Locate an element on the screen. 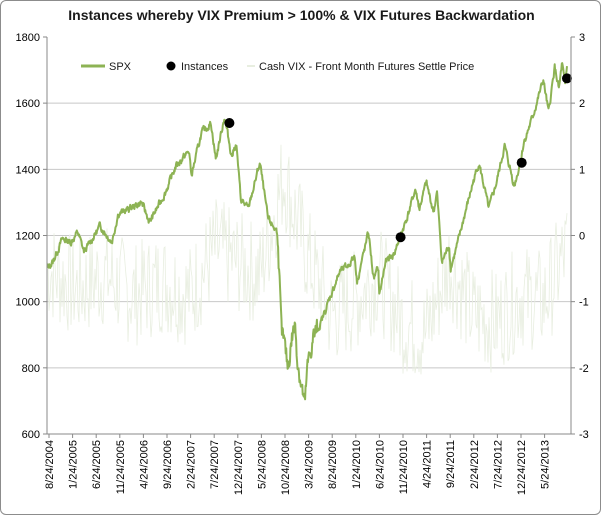  x-tick-label: 1/24/2005 is located at coordinates (74, 464).